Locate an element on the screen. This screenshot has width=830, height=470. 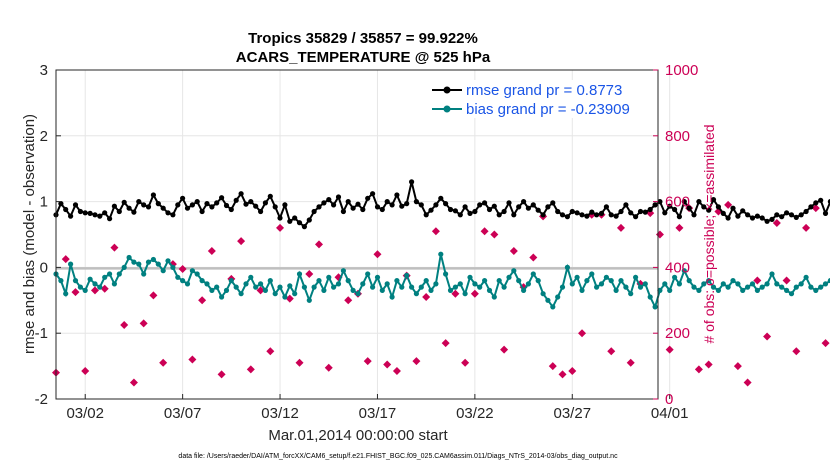
y-axis-label: rmse and bias (model - observation) is located at coordinates (29, 234).